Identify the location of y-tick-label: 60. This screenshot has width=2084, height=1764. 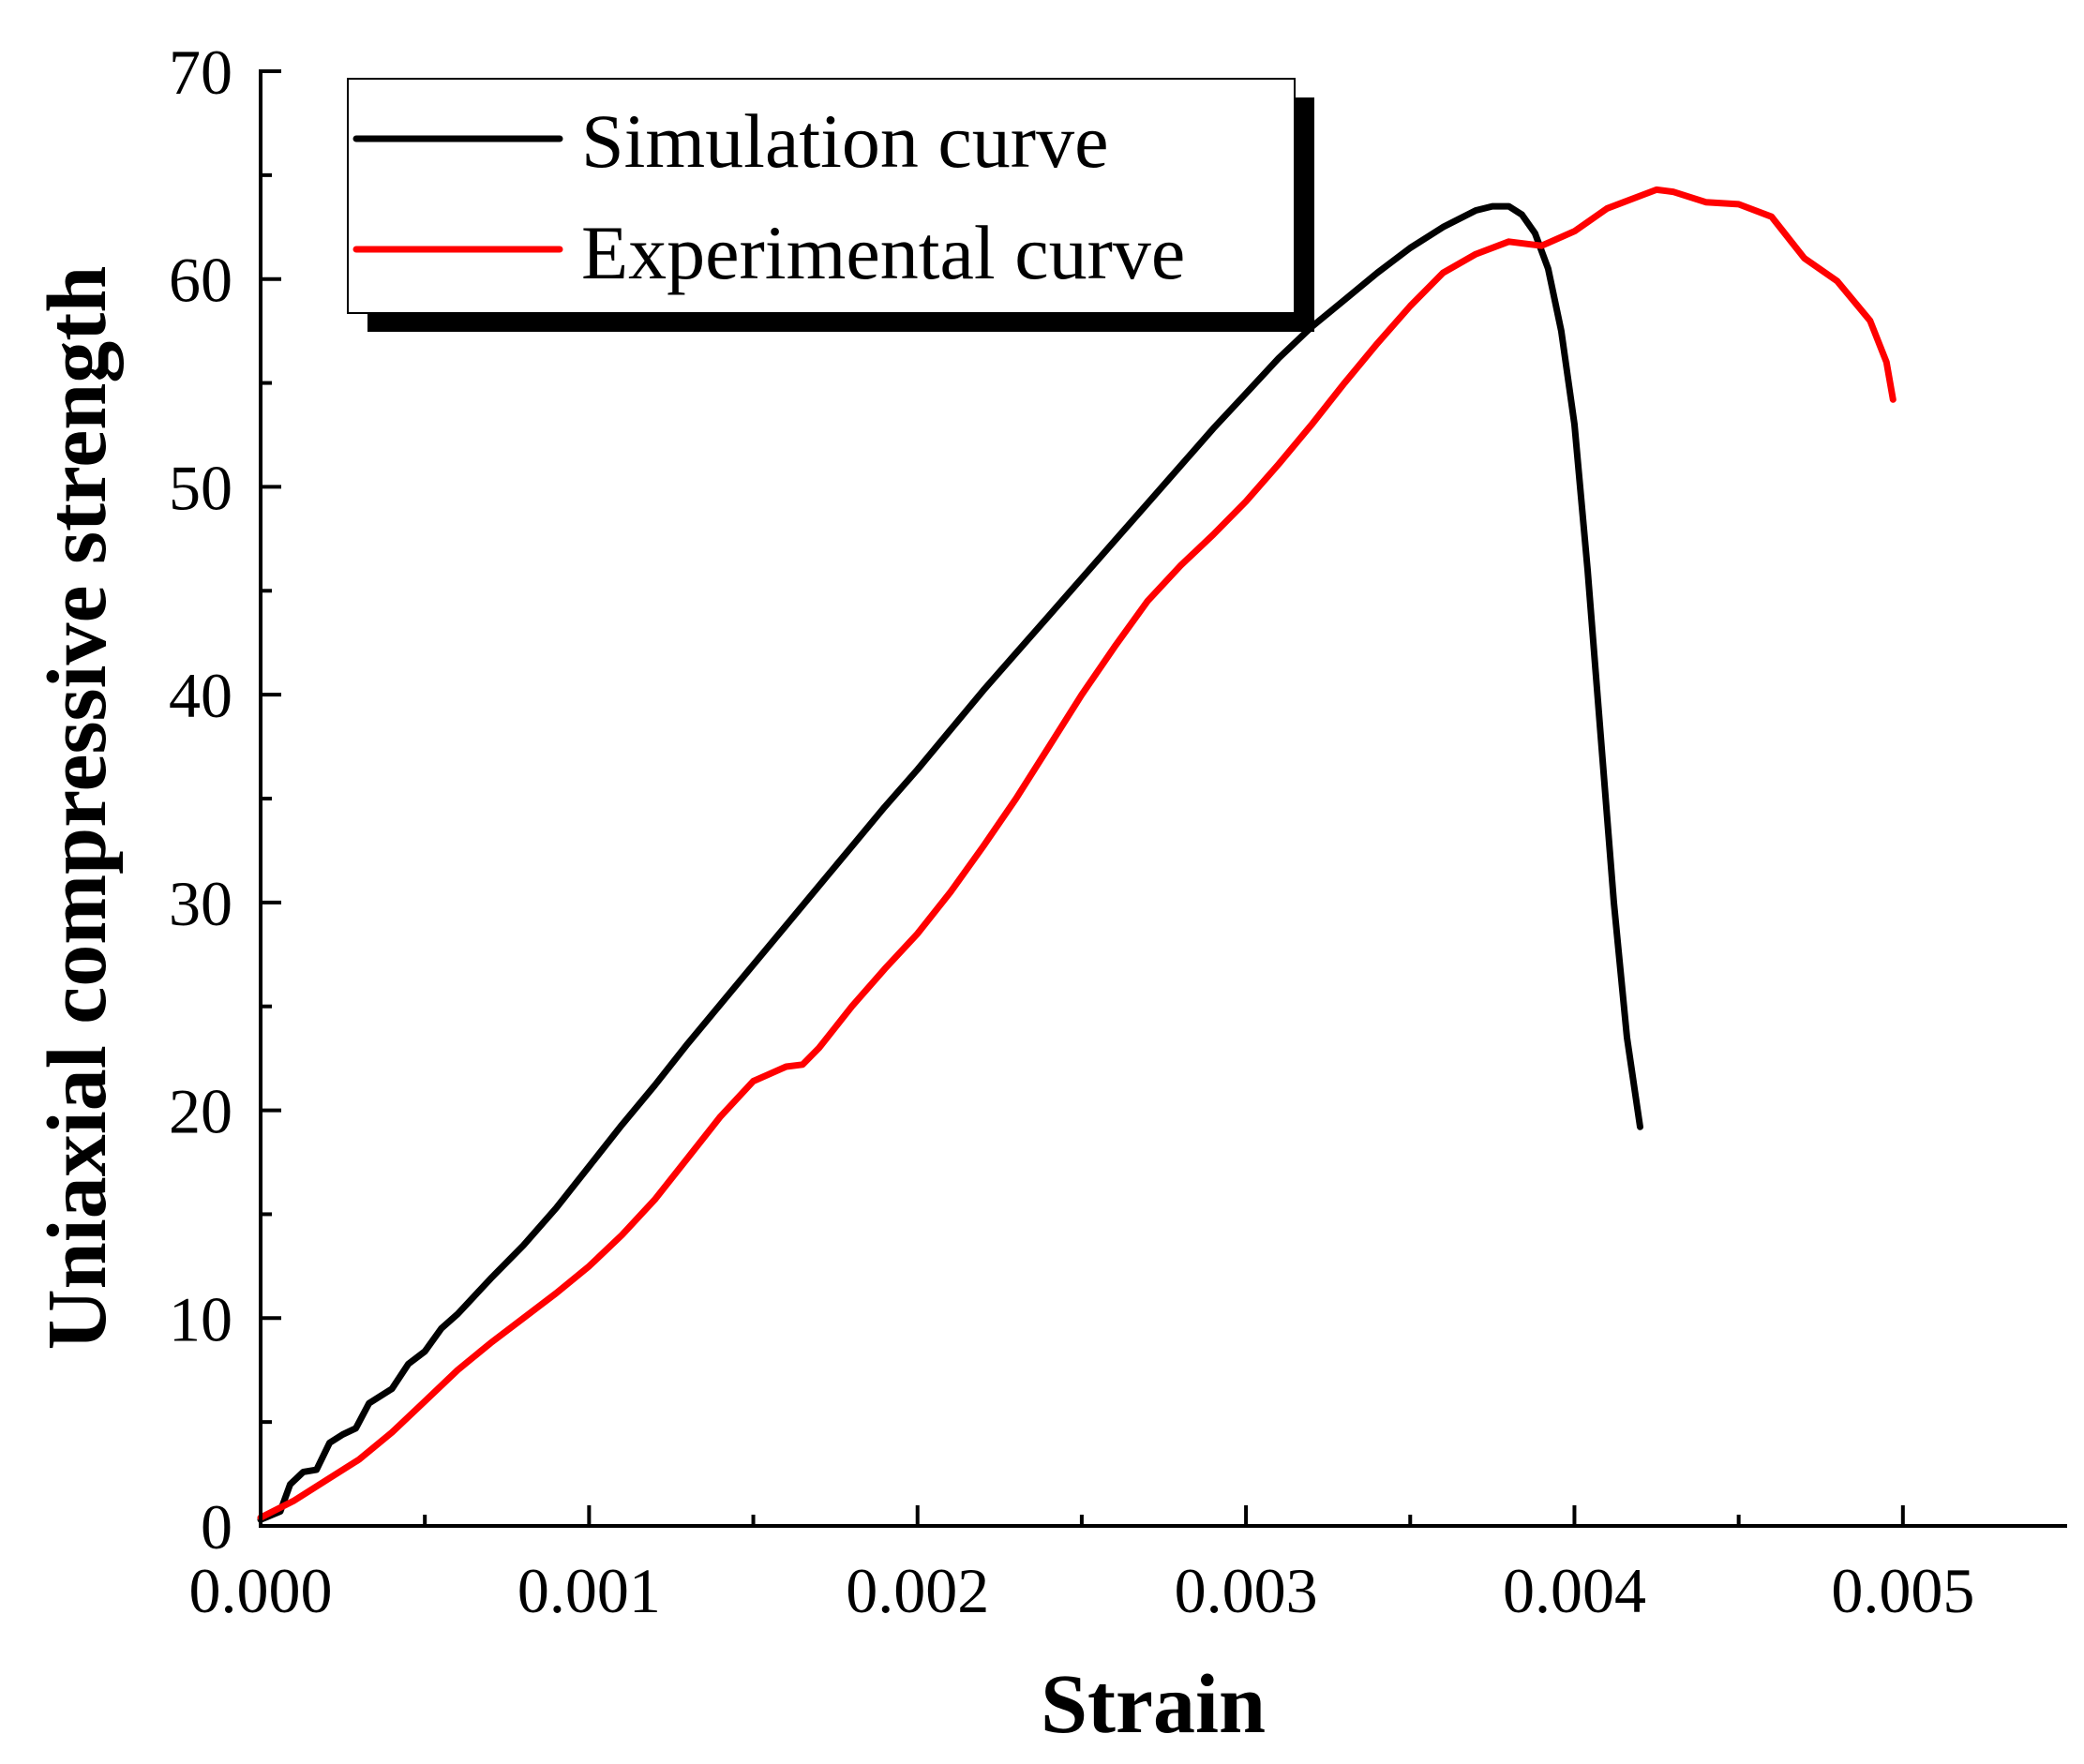
(200, 280).